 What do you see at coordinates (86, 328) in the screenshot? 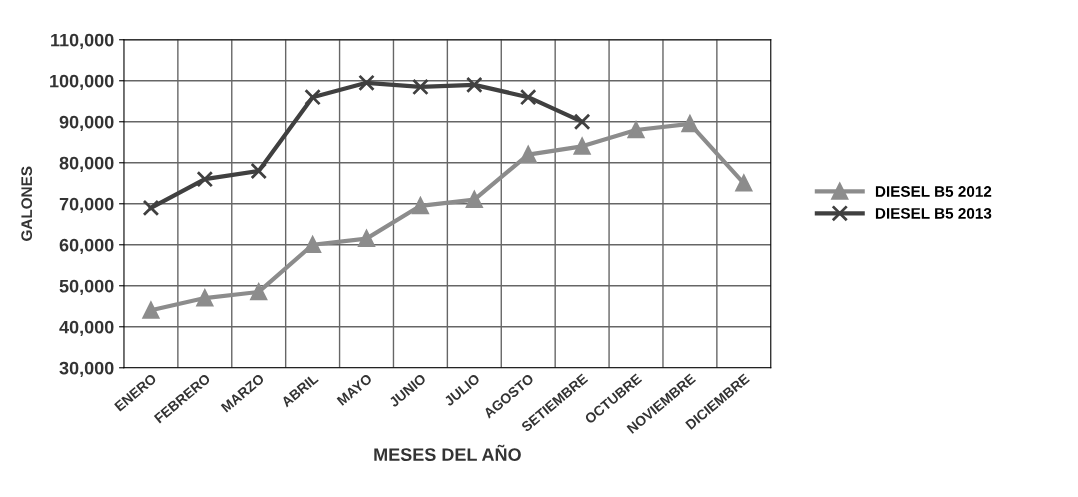
I see `y-tick-label: 40,000` at bounding box center [86, 328].